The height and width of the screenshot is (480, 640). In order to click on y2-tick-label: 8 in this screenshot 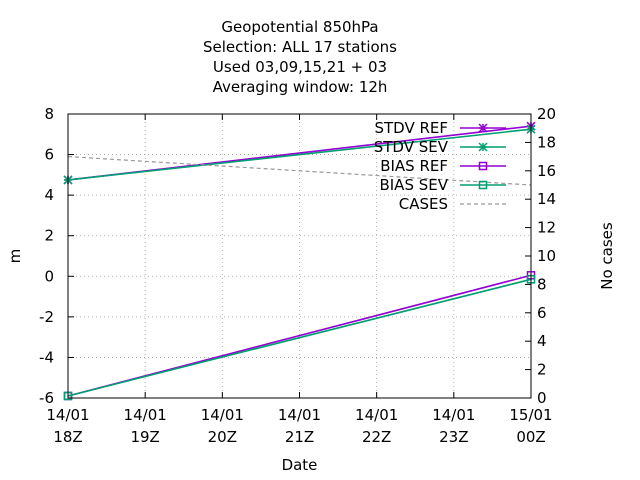, I will do `click(542, 284)`.